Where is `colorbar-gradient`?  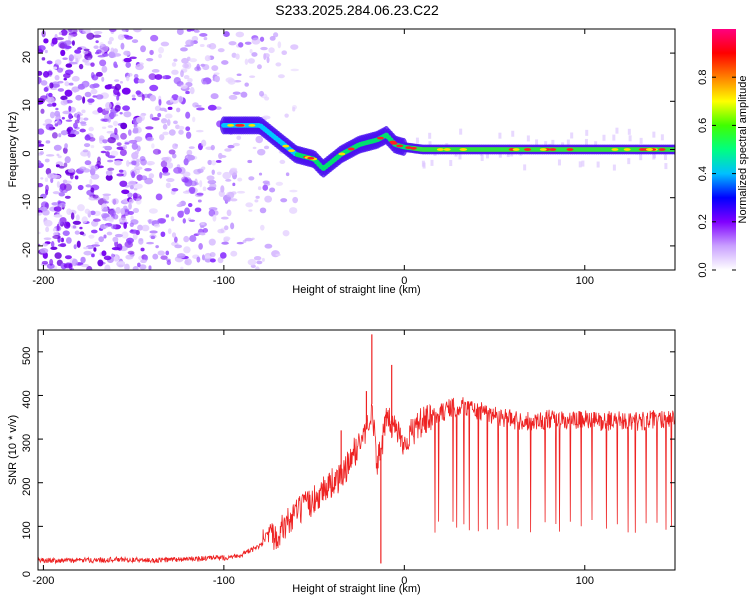
colorbar-gradient is located at coordinates (724, 149).